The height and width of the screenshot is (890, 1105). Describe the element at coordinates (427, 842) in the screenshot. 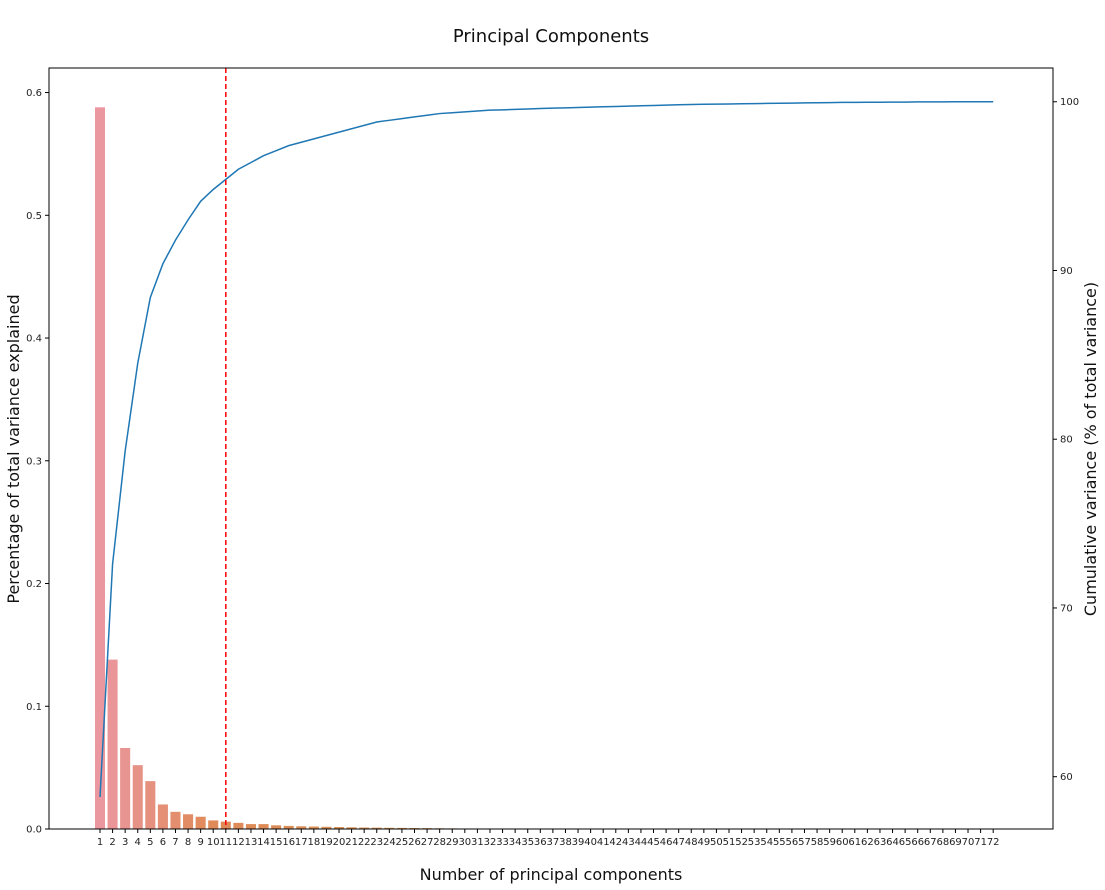

I see `x-tick-label: 27` at that location.